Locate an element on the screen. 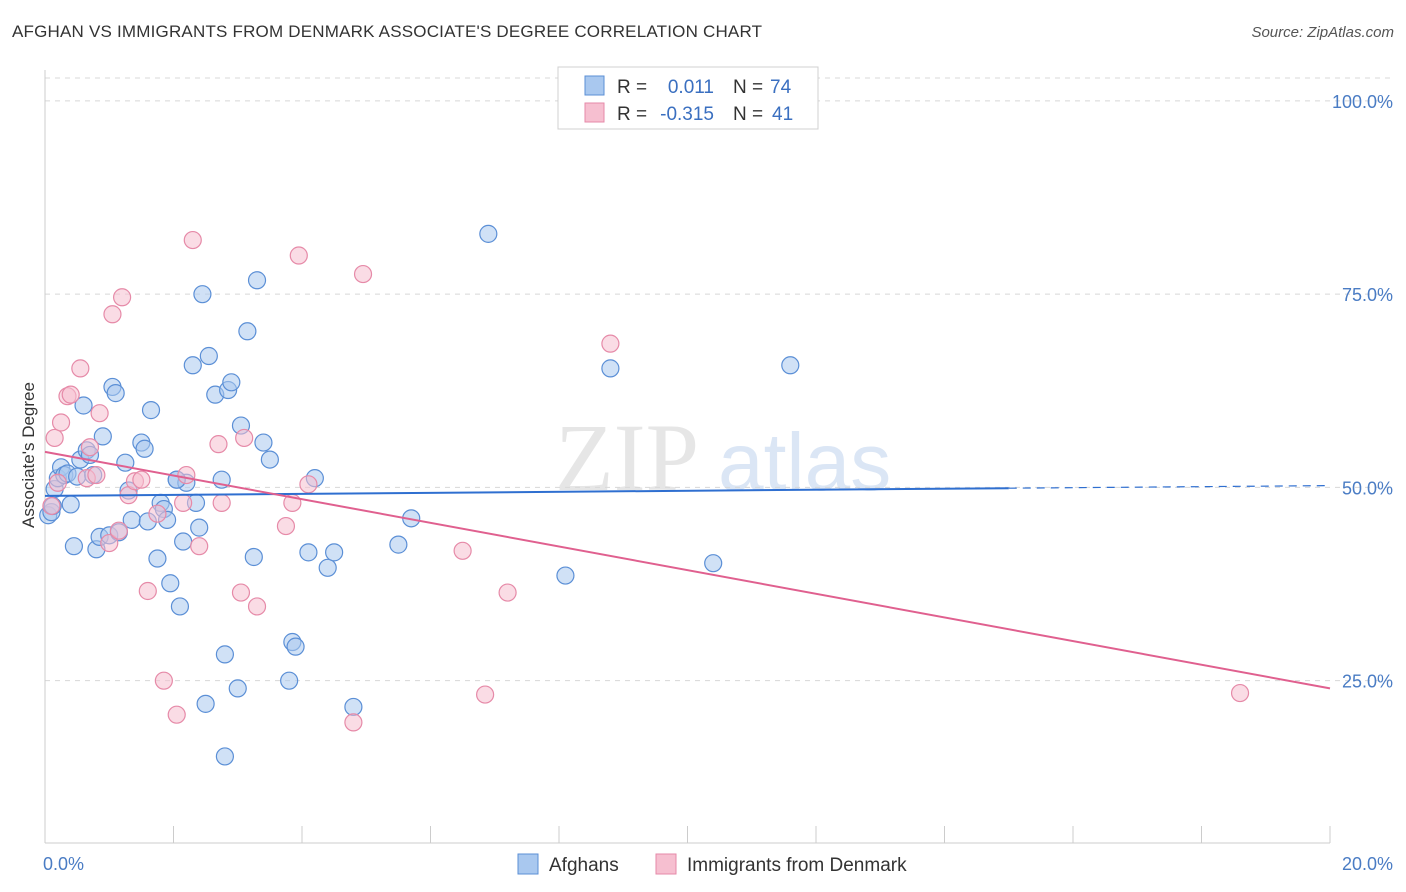 The width and height of the screenshot is (1406, 892). y-tick-label: 100.0% is located at coordinates (1362, 102).